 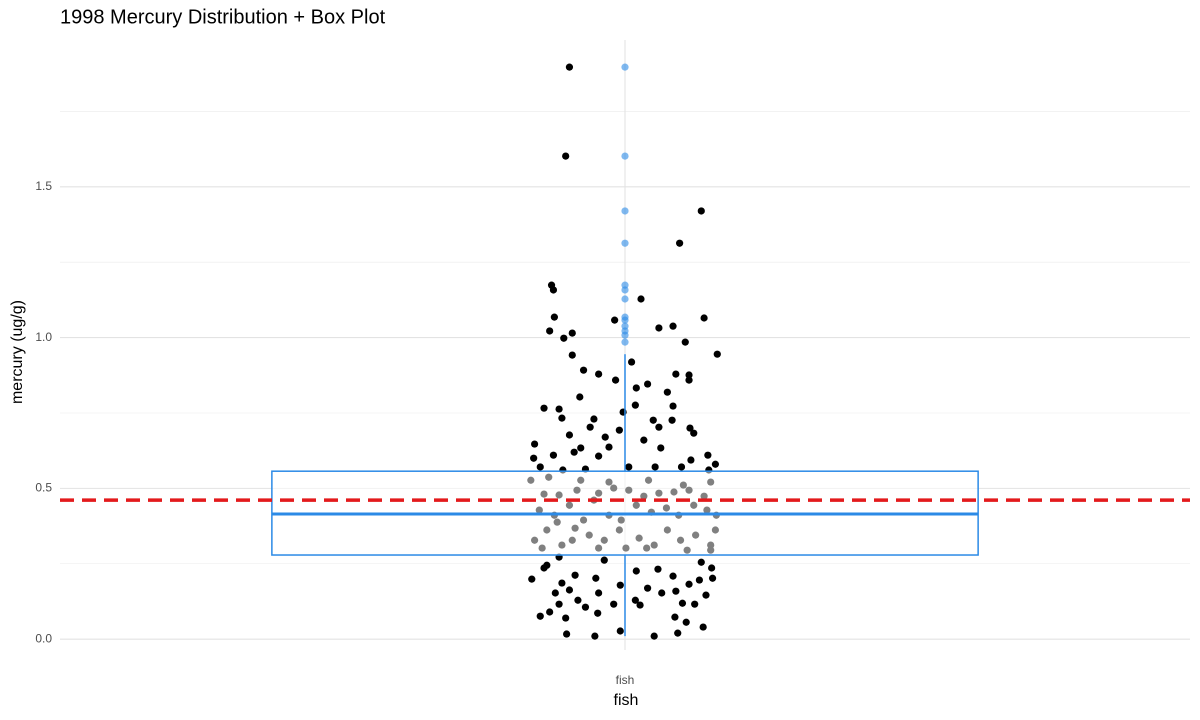 I want to click on y-axis-label: mercury (ug/g), so click(x=17, y=352).